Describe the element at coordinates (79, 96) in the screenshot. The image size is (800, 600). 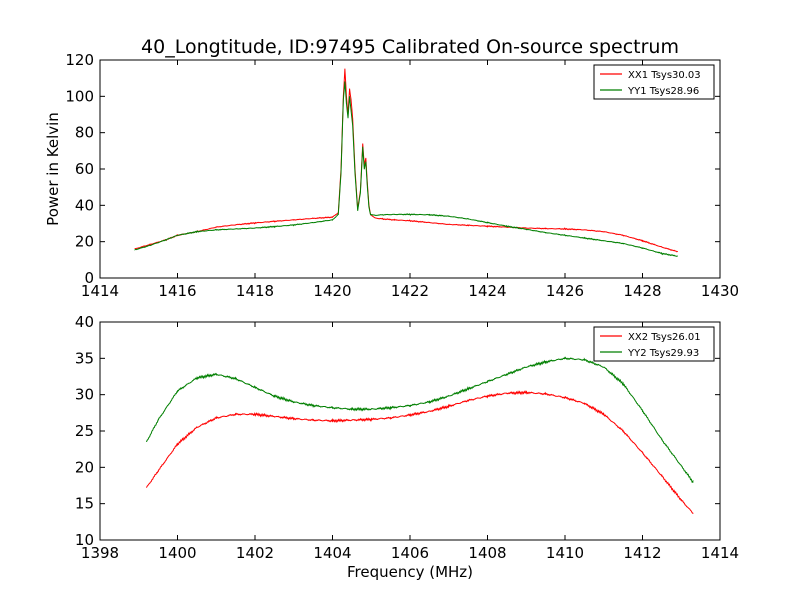
I see `top-y-tick-label: 100` at that location.